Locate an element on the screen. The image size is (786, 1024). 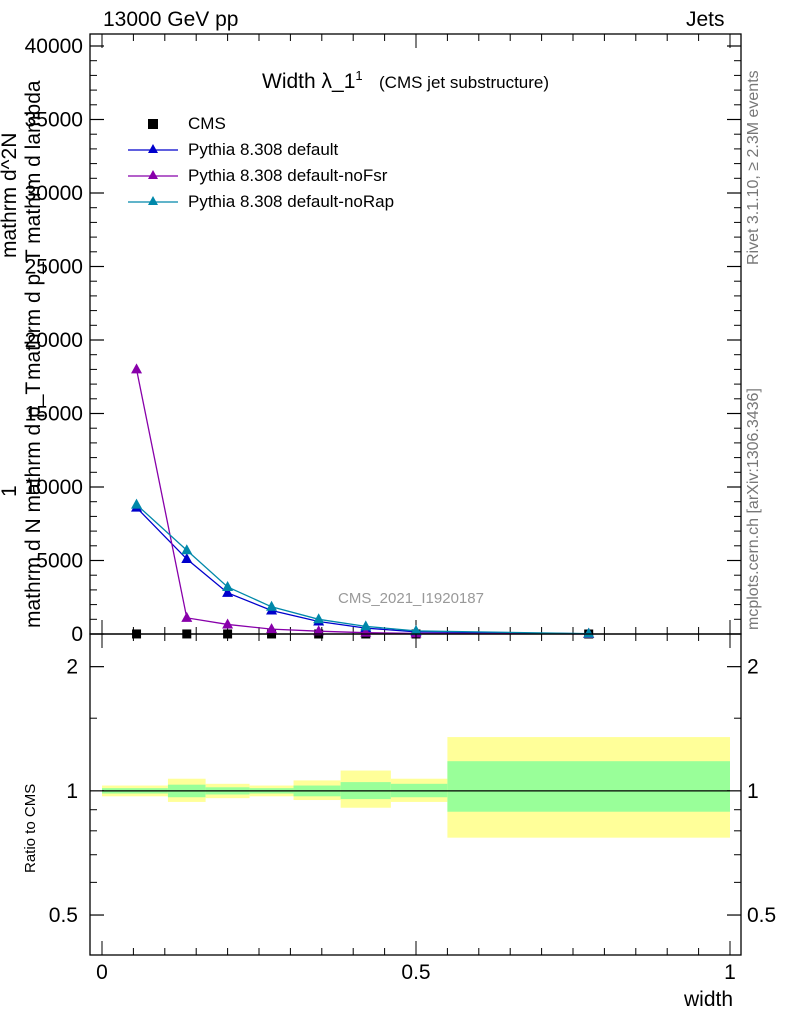
legend-label-nofsr: Pythia 8.308 default-noFsr is located at coordinates (288, 175).